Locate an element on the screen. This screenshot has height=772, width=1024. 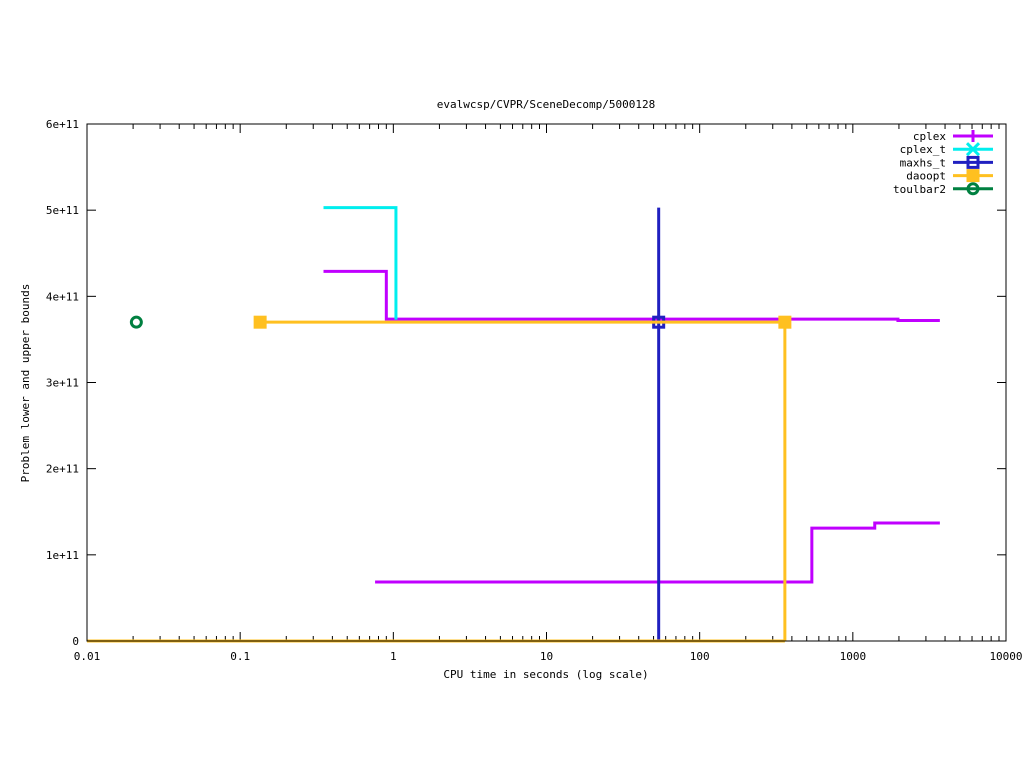
y-tick-label: 1e+11 is located at coordinates (62, 555).